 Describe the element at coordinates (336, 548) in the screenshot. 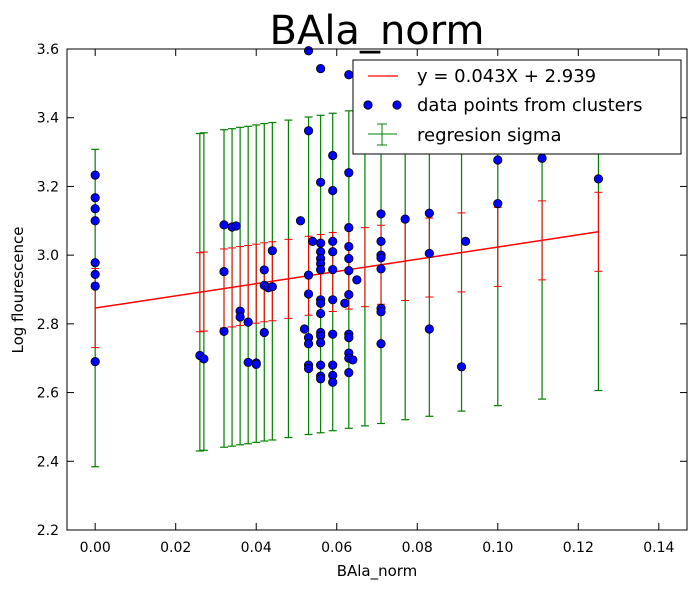

I see `x-tick-label: 0.06` at that location.